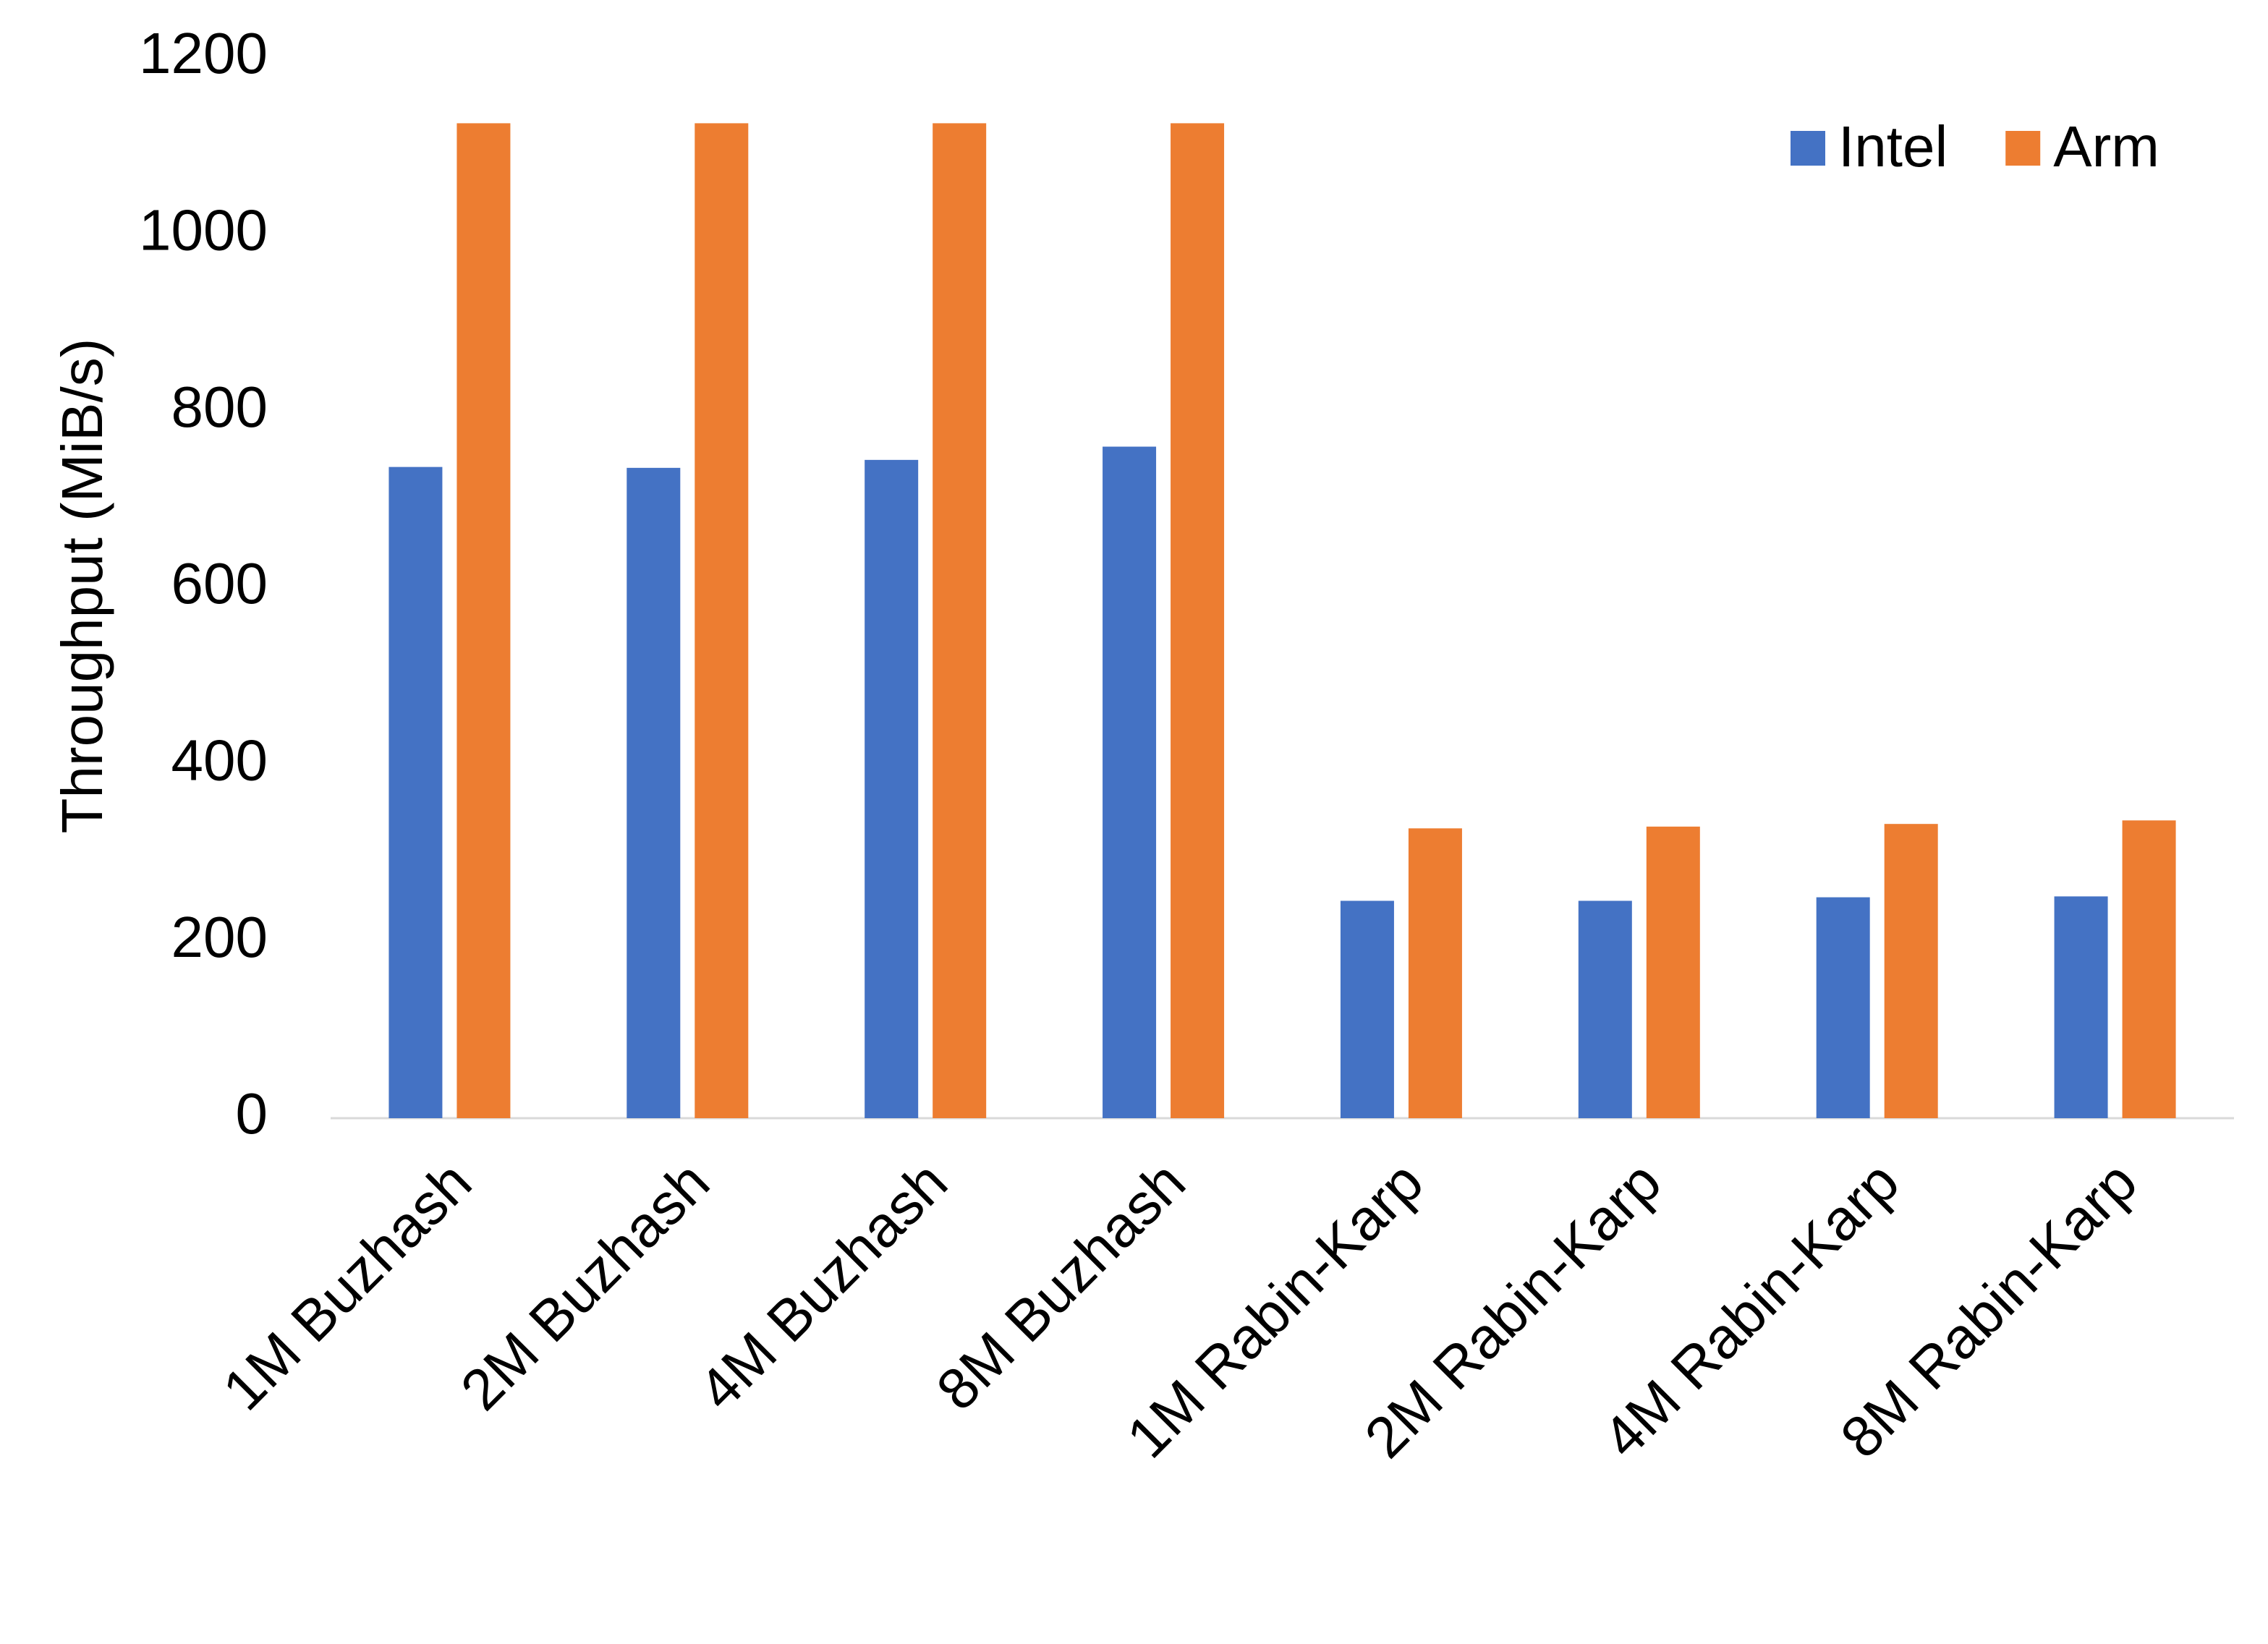 This screenshot has height=1644, width=2268. Describe the element at coordinates (2106, 146) in the screenshot. I see `legend-label: Arm` at that location.